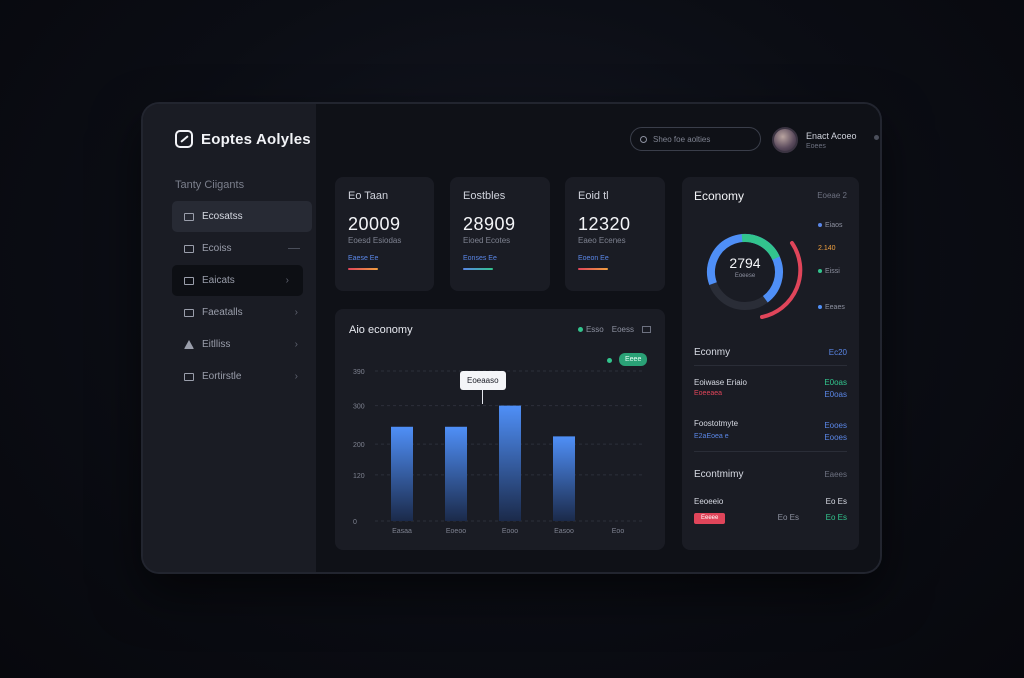  Describe the element at coordinates (835, 382) in the screenshot. I see `economy-row-value: E0oas` at that location.